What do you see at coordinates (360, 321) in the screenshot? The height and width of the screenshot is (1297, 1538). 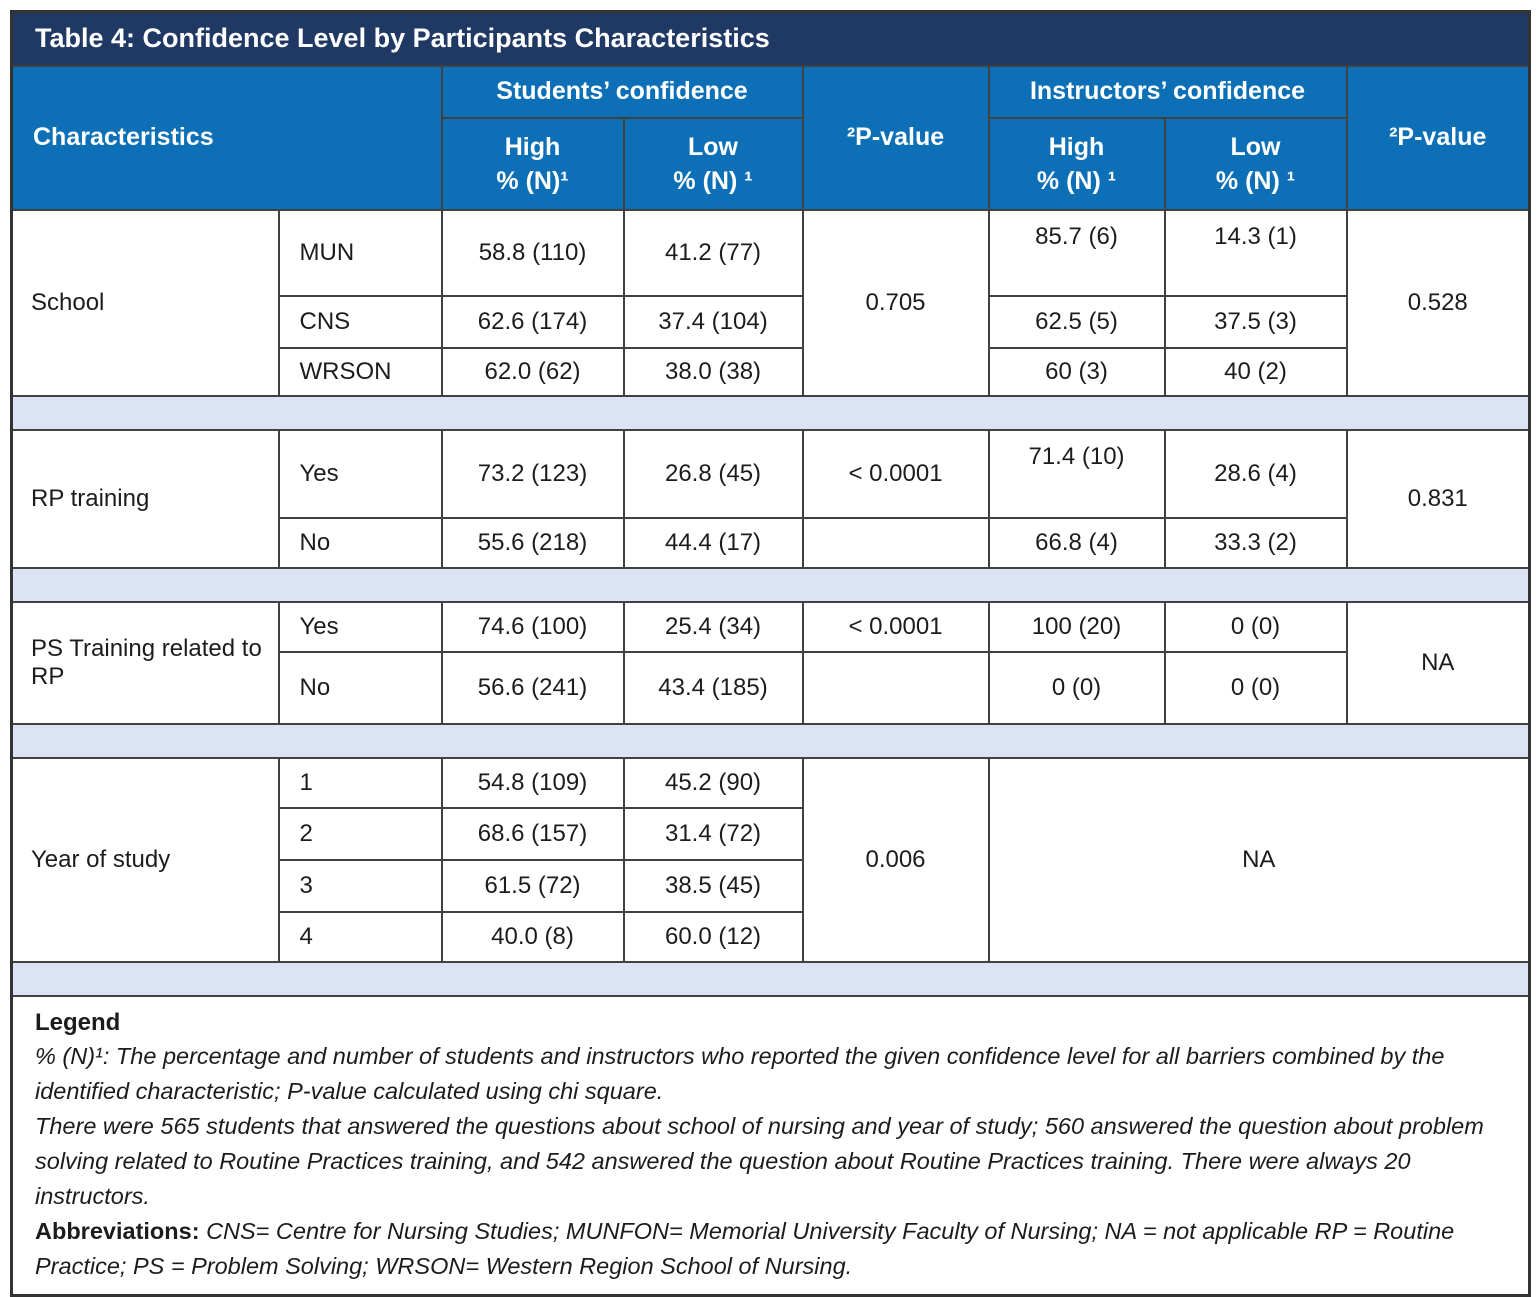 I see `category-cell: CNS` at bounding box center [360, 321].